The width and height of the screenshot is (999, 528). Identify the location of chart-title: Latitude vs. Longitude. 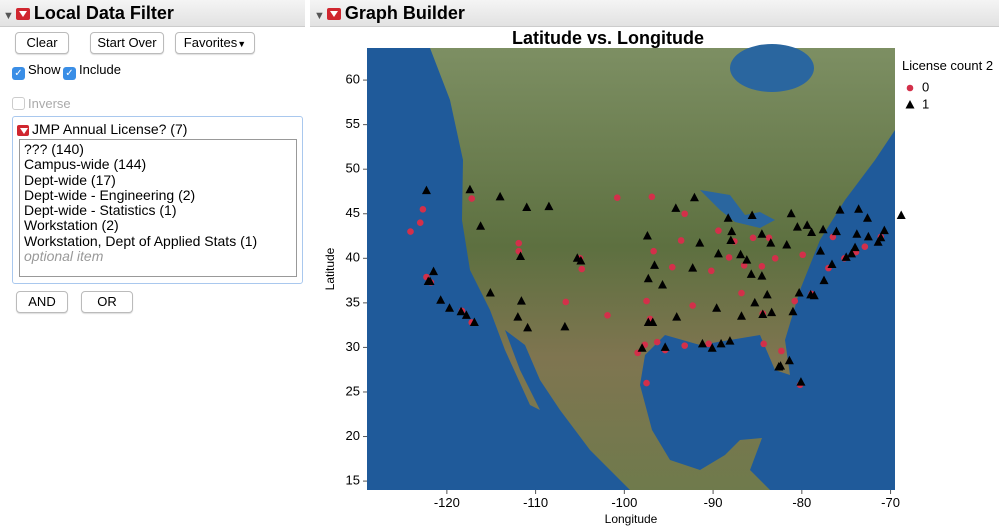
(608, 38).